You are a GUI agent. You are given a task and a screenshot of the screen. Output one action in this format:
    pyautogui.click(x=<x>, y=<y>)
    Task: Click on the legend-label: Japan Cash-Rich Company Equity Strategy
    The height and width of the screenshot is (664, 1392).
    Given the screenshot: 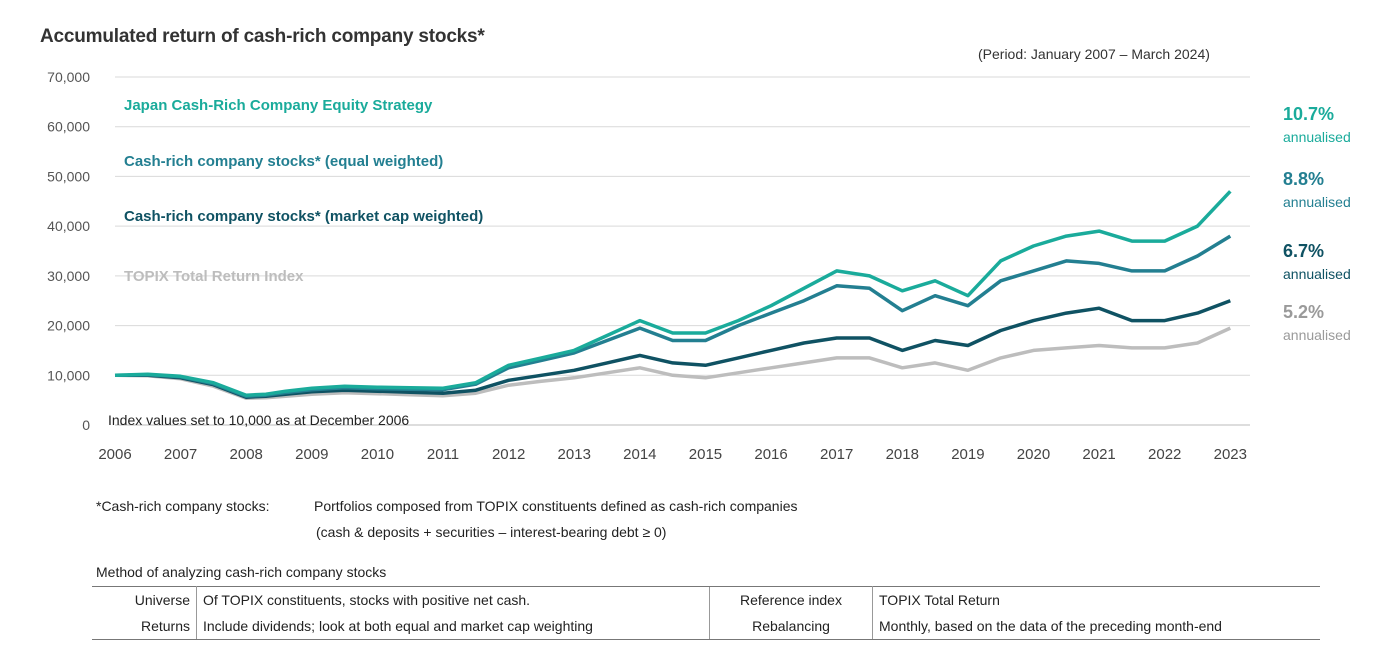 What is the action you would take?
    pyautogui.click(x=278, y=105)
    